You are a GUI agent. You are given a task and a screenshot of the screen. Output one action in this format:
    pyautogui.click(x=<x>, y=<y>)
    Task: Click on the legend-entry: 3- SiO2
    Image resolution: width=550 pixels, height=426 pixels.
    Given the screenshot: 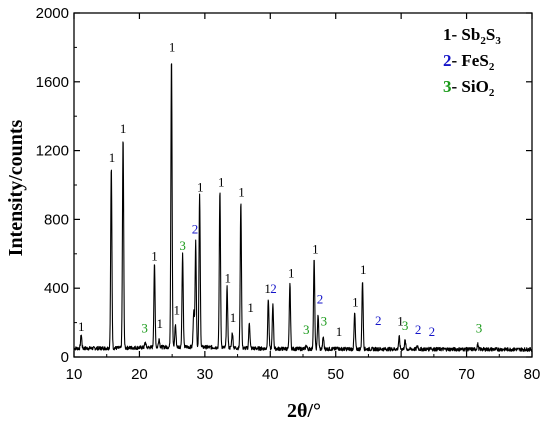 What is the action you would take?
    pyautogui.click(x=469, y=88)
    